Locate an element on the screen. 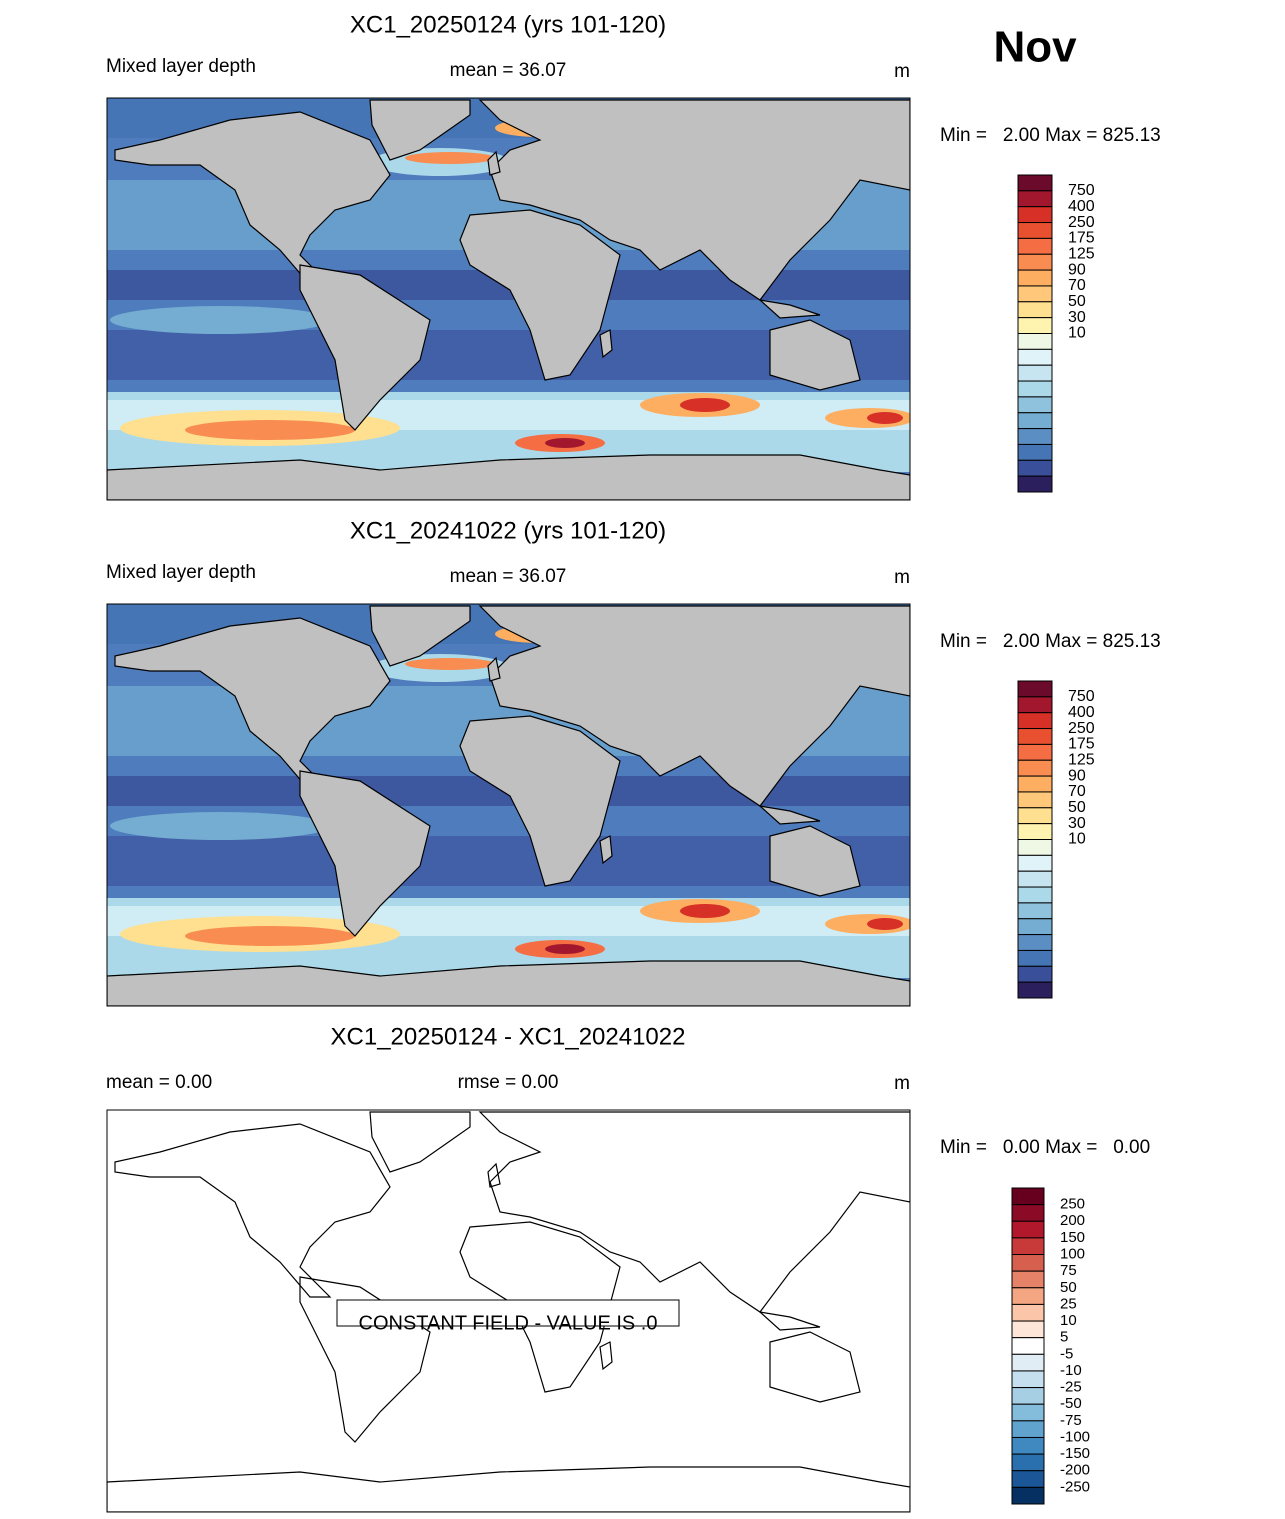 The image size is (1285, 1519). colorbar-label: 100 is located at coordinates (1072, 1253).